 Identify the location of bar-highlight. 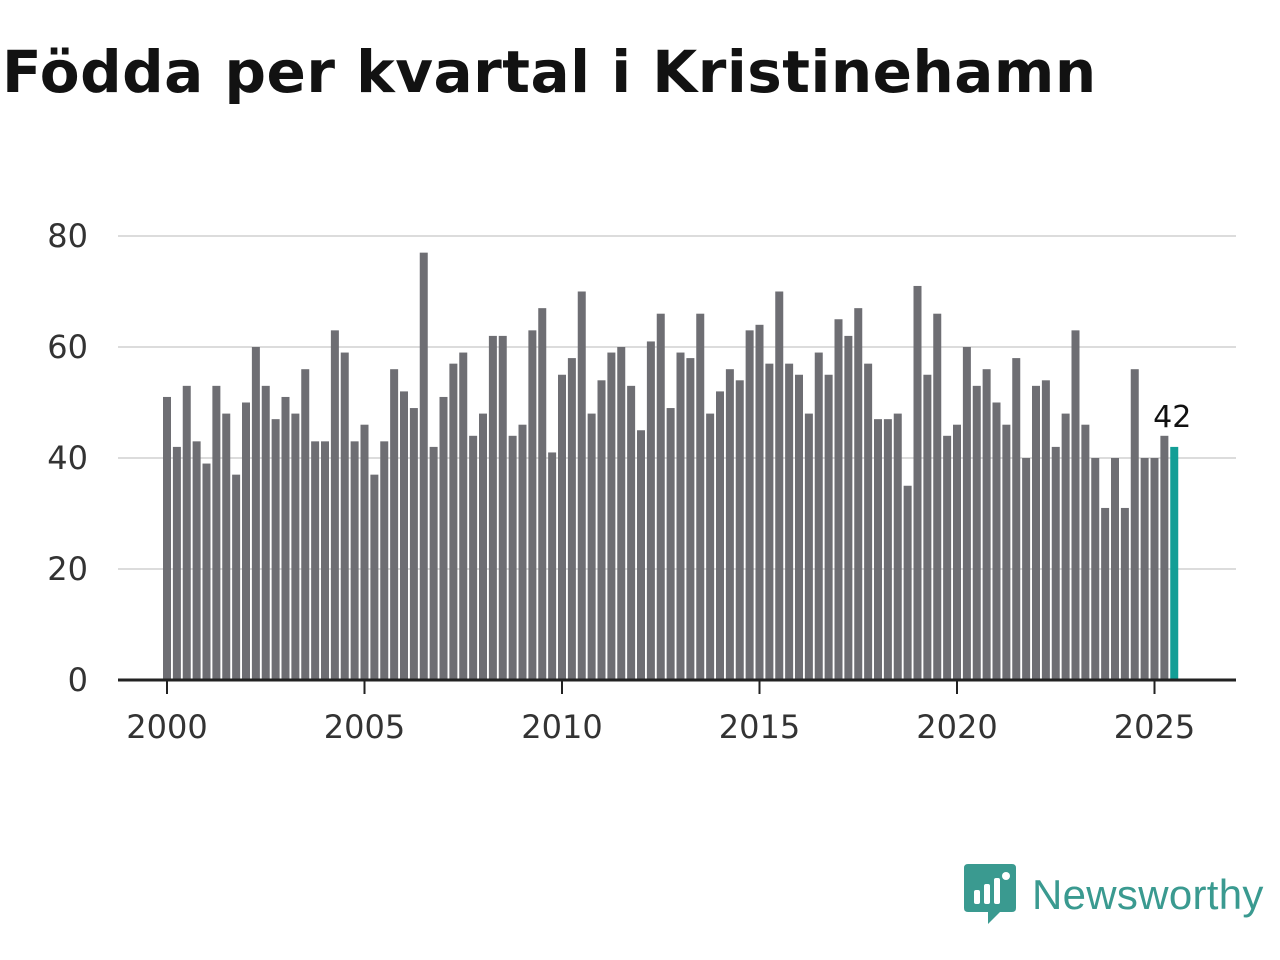
(1174, 563).